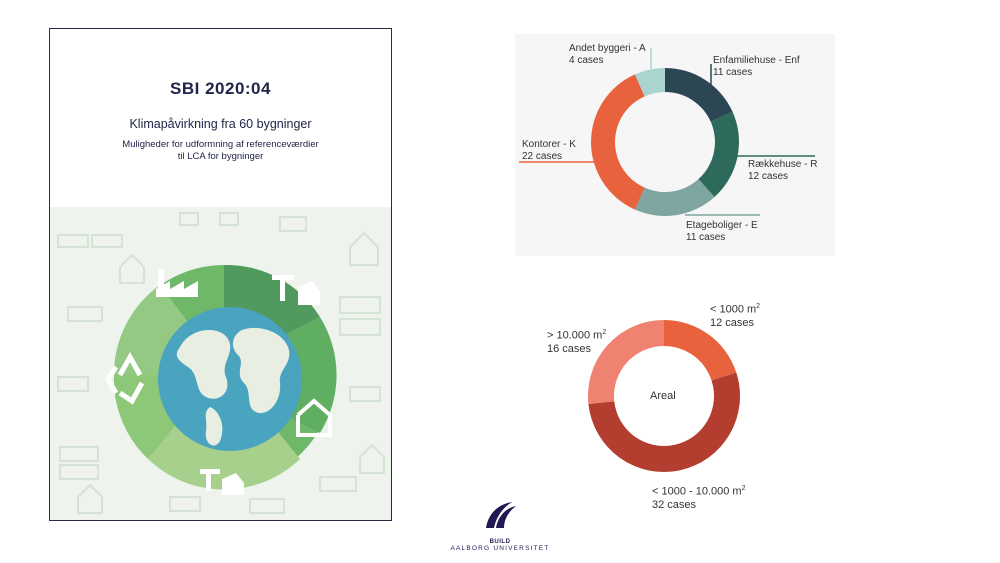 Image resolution: width=1000 pixels, height=563 pixels. I want to click on label-kontorer-count: 22 cases, so click(542, 156).